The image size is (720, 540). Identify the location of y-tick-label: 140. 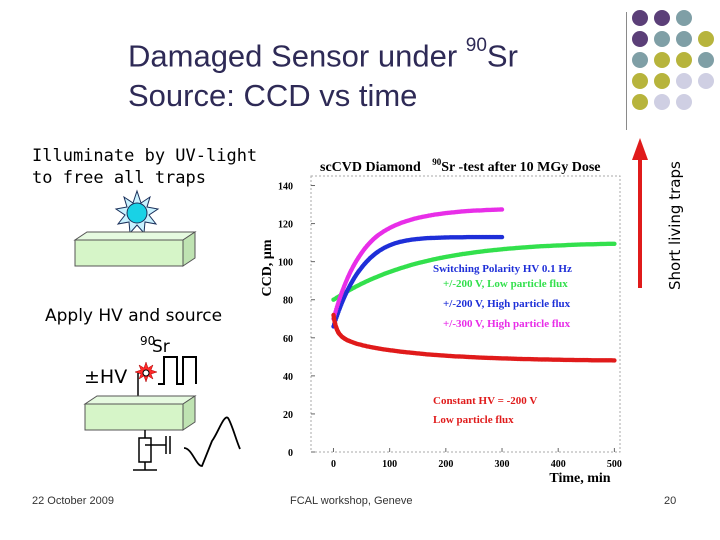
(285, 187).